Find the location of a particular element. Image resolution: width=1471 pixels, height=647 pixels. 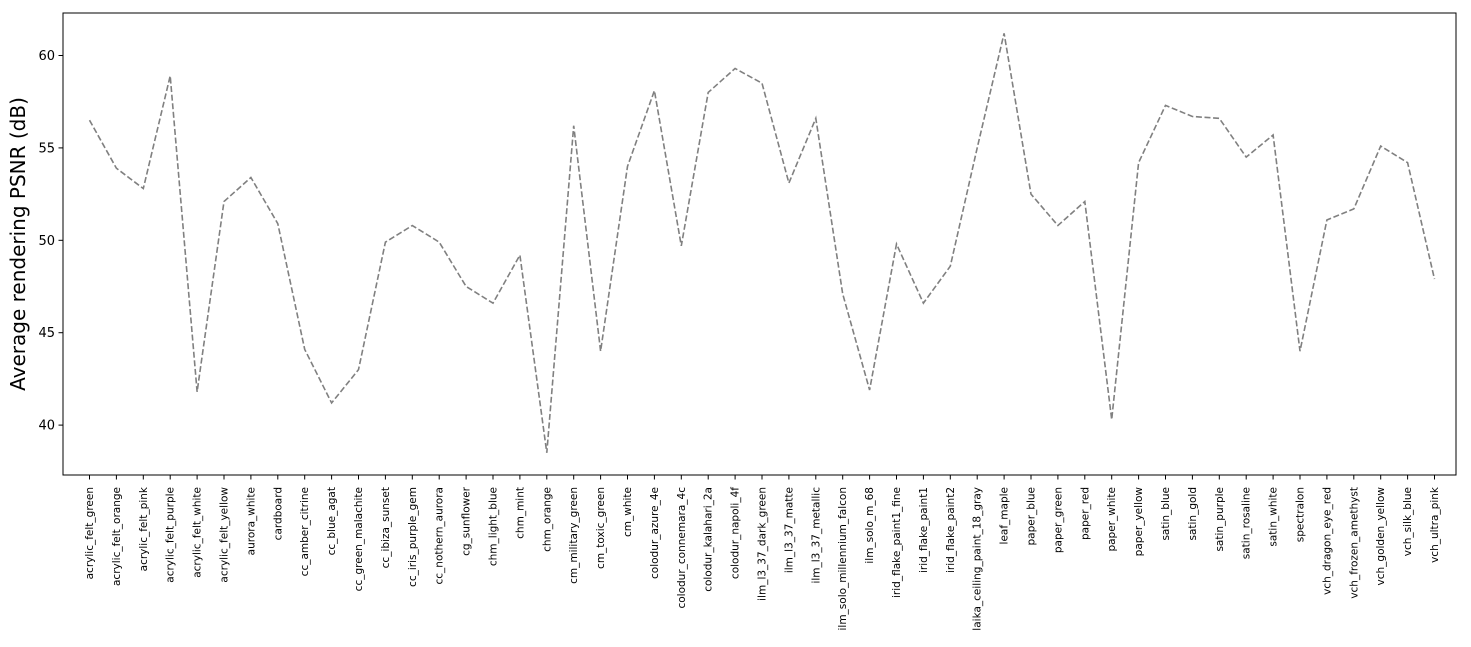

x-tick-label-cardboard: cardboard is located at coordinates (278, 513).